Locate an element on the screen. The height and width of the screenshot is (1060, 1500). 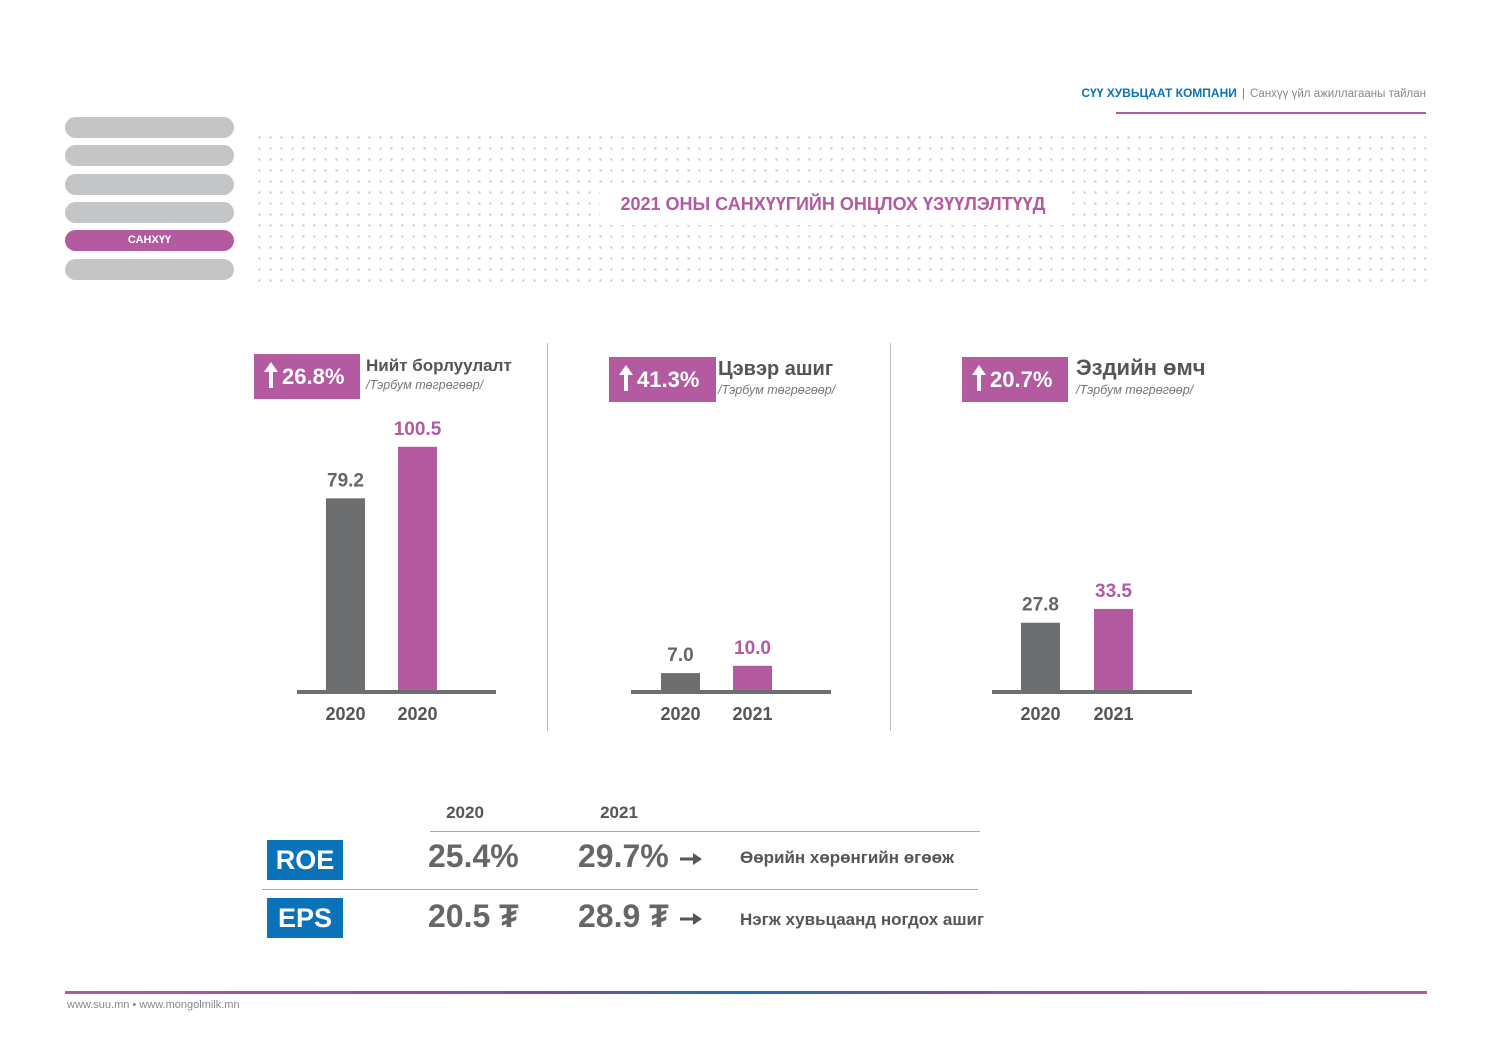
footer-line is located at coordinates (746, 992).